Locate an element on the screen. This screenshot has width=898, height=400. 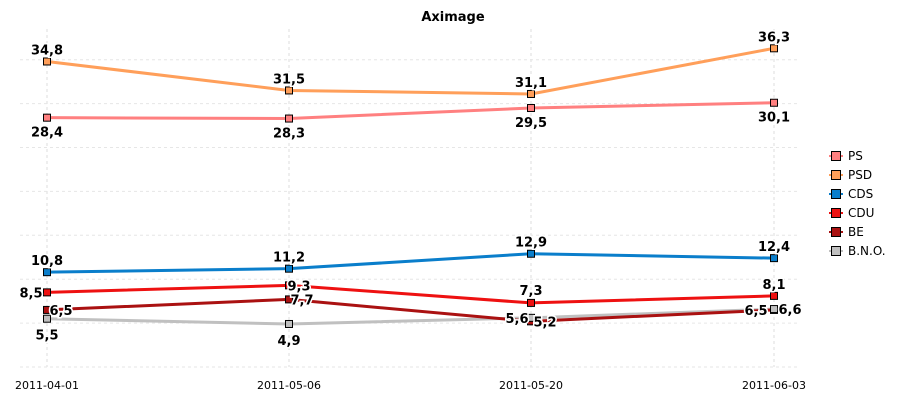
data-label-cdu: 7,3 is located at coordinates (530, 291).